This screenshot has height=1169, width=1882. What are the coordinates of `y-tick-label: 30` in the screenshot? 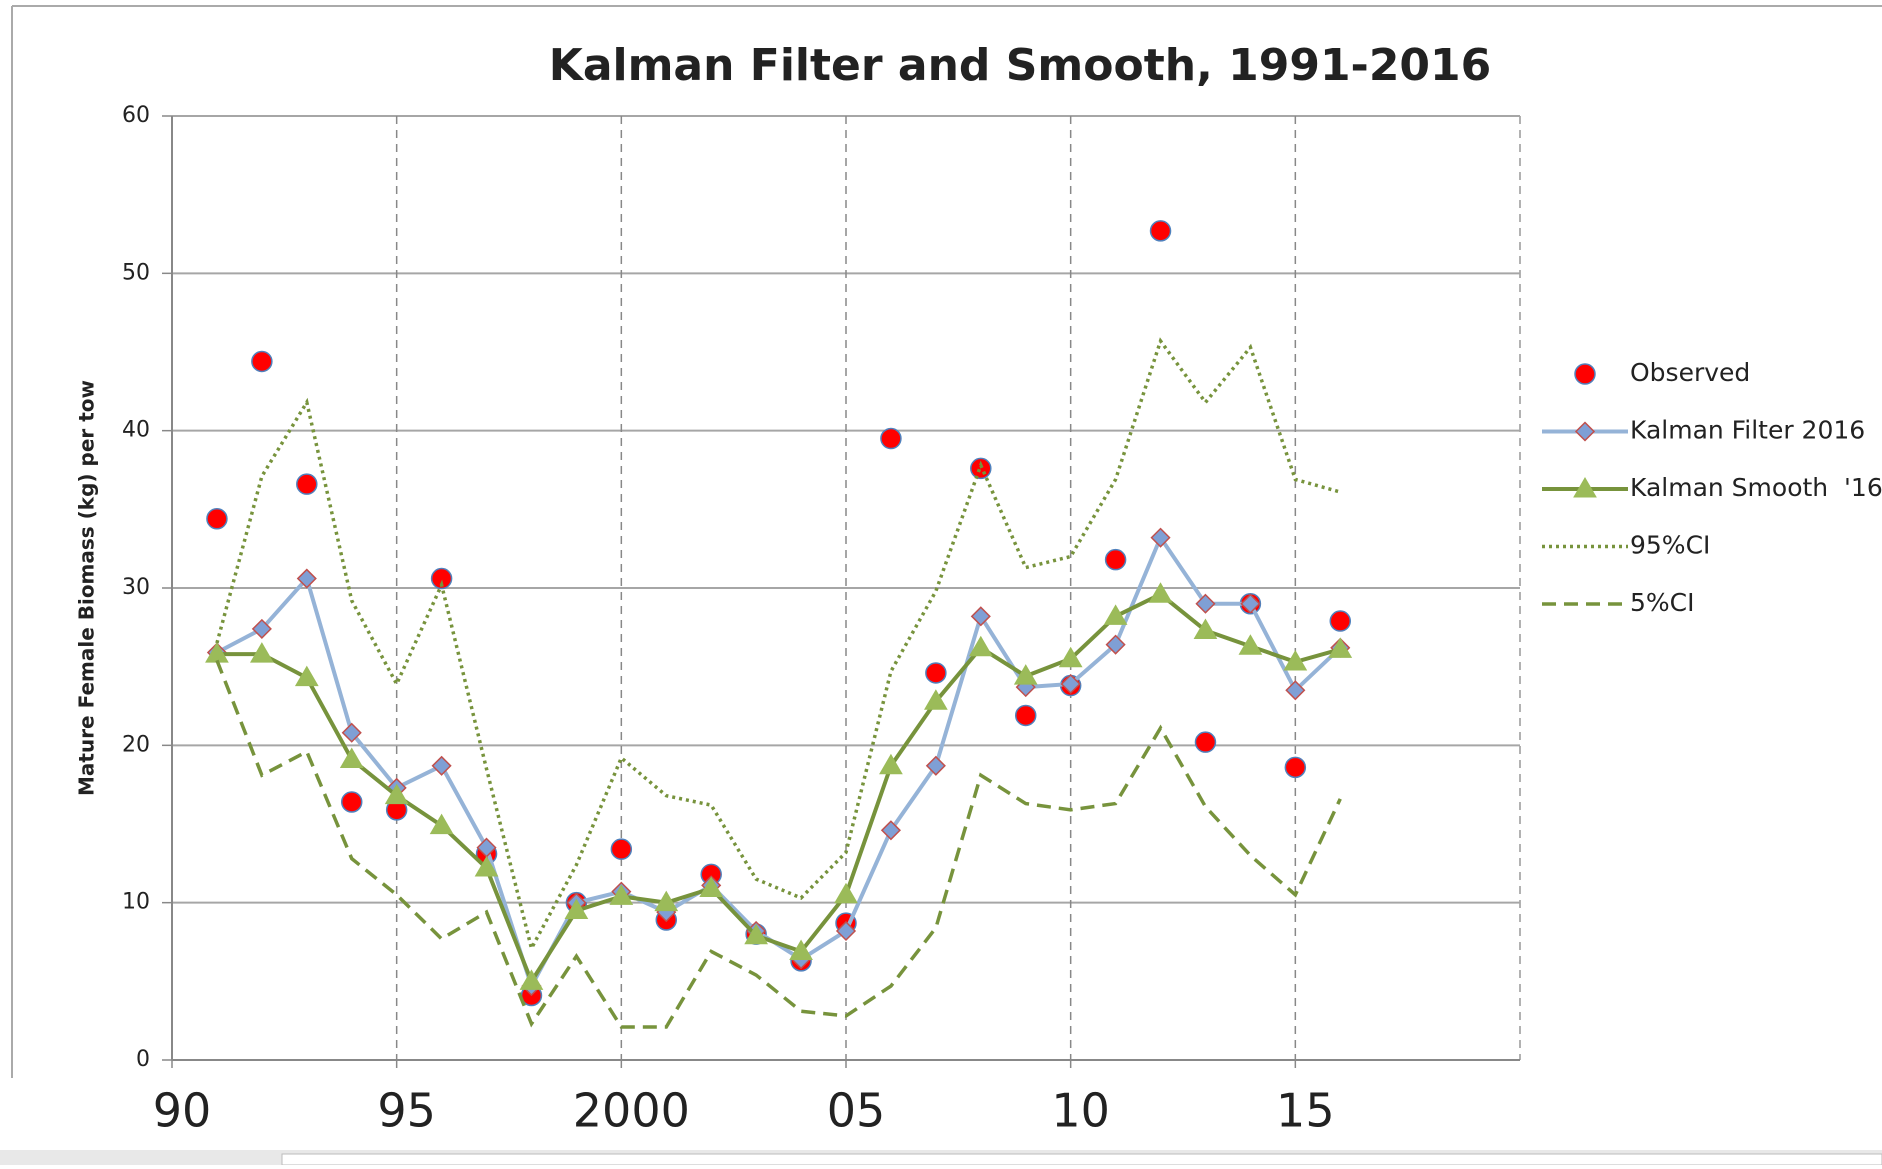 It's located at (136, 587).